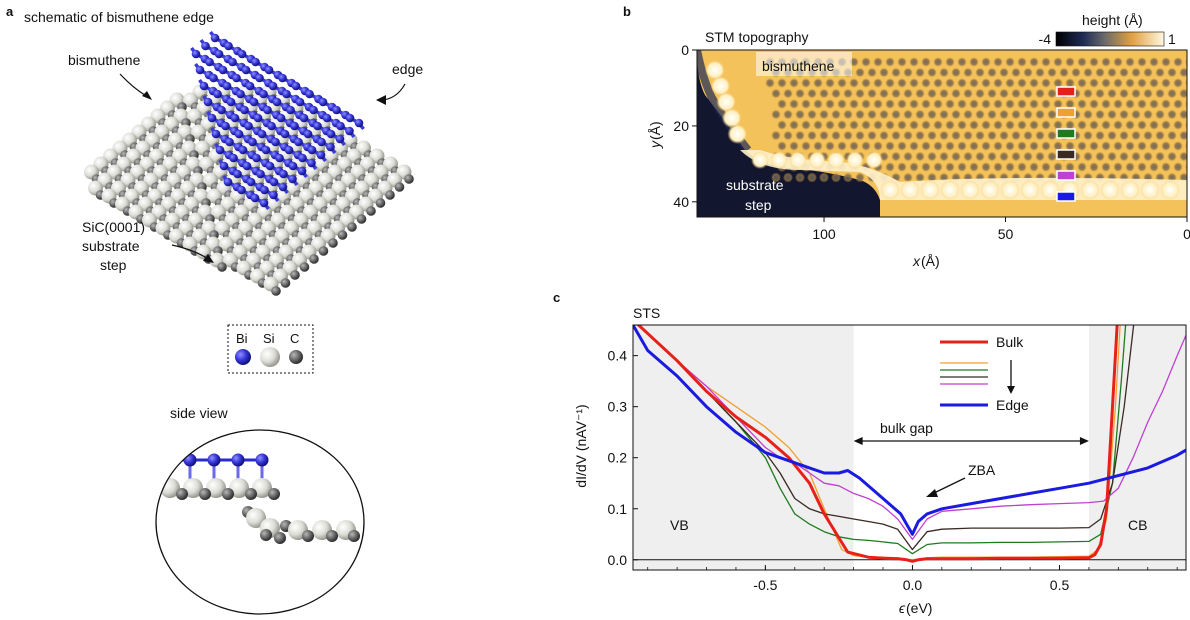 The width and height of the screenshot is (1190, 620). I want to click on vb-shading, so click(743, 447).